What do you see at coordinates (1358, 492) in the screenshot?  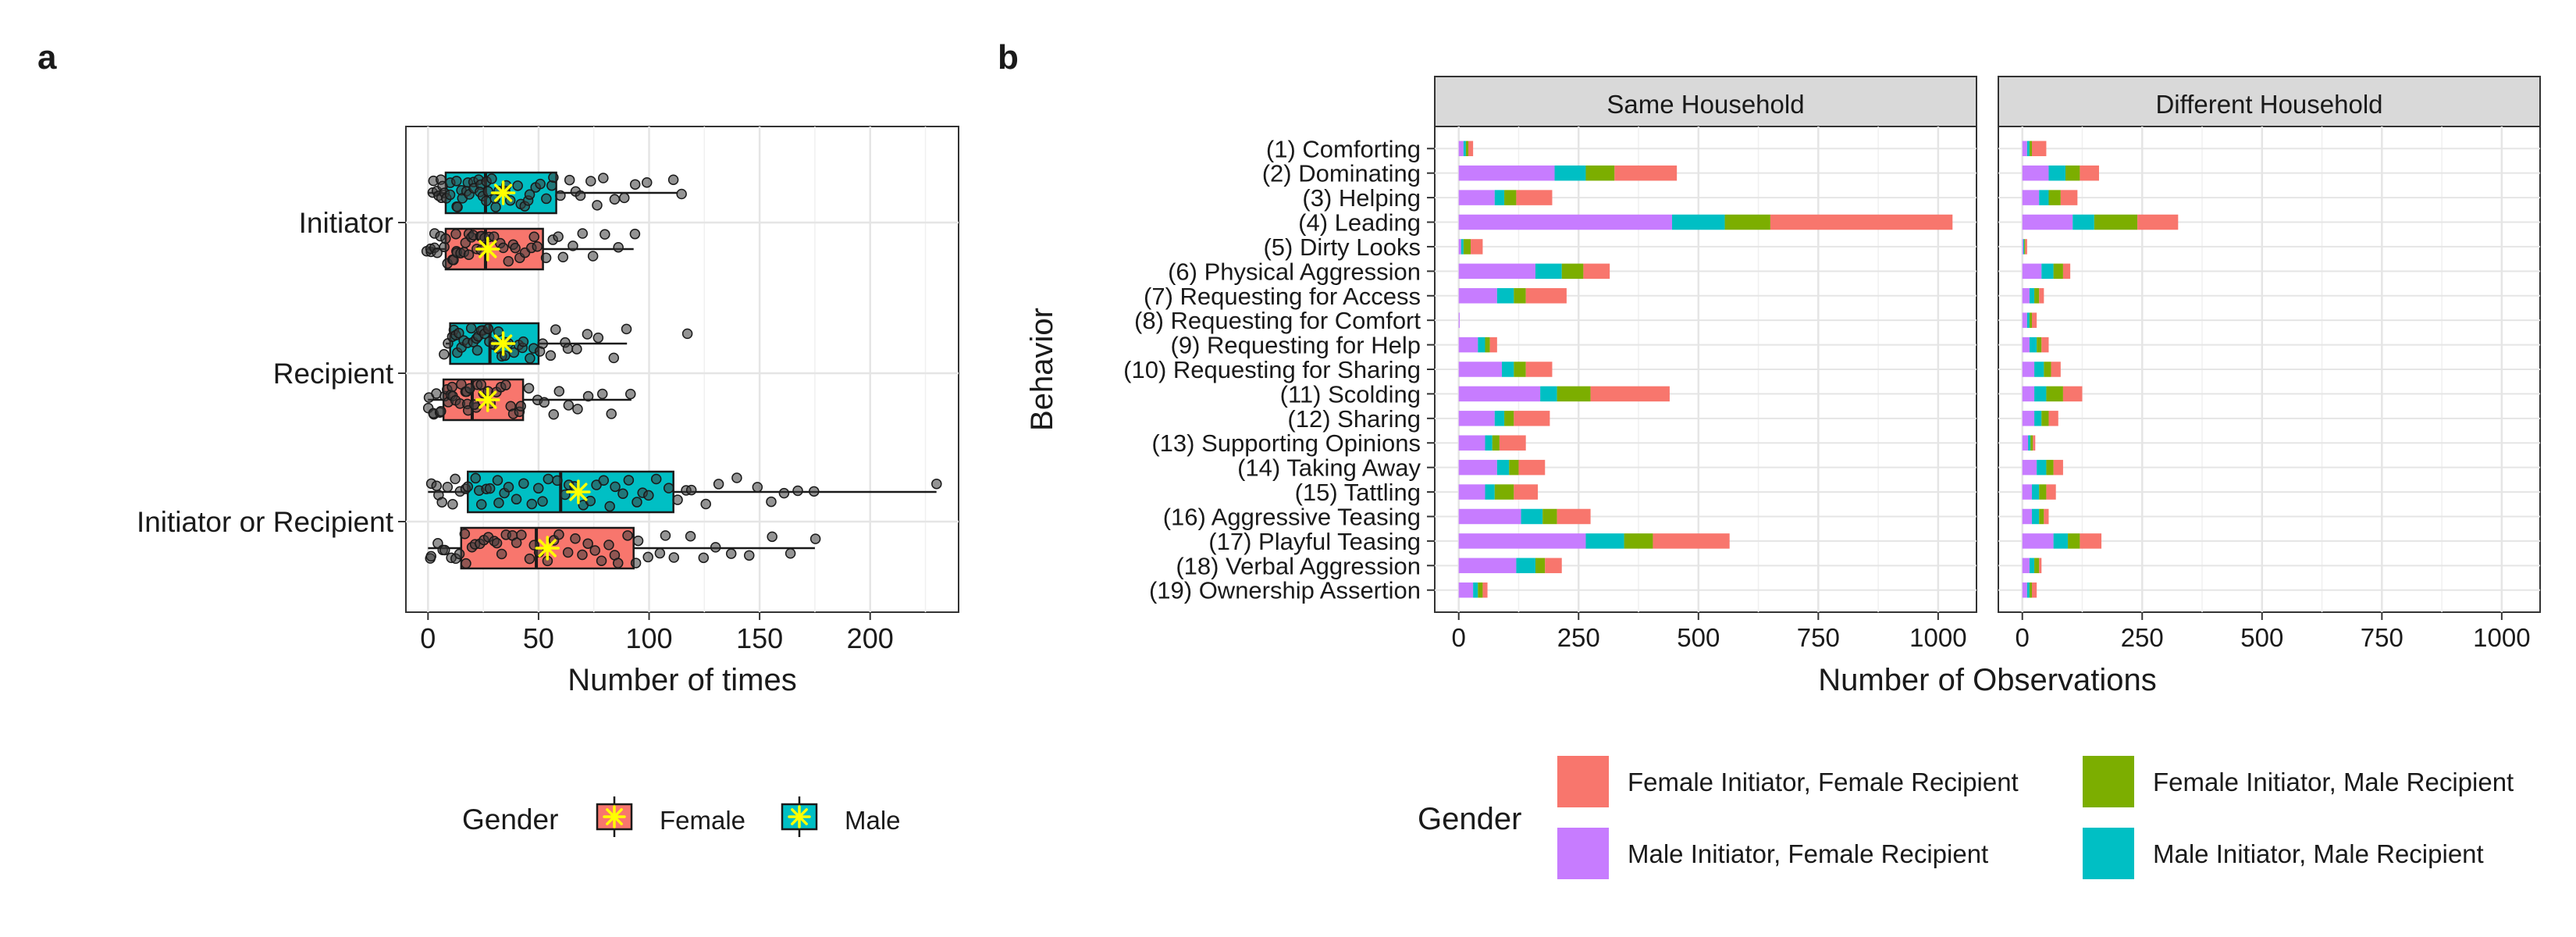 I see `panel-b-y-tick-label: (15) Tattling` at bounding box center [1358, 492].